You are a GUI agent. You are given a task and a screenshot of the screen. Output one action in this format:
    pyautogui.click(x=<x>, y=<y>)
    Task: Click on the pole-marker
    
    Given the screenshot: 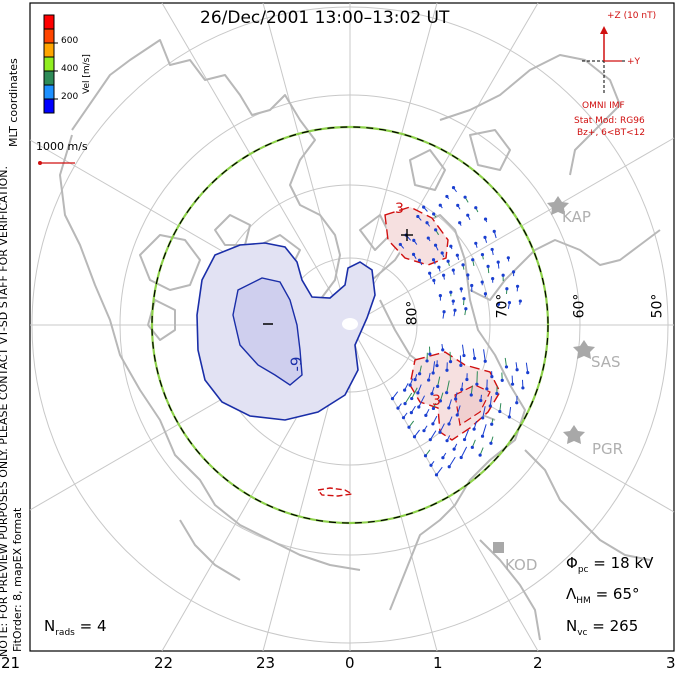 What is the action you would take?
    pyautogui.click(x=350, y=324)
    